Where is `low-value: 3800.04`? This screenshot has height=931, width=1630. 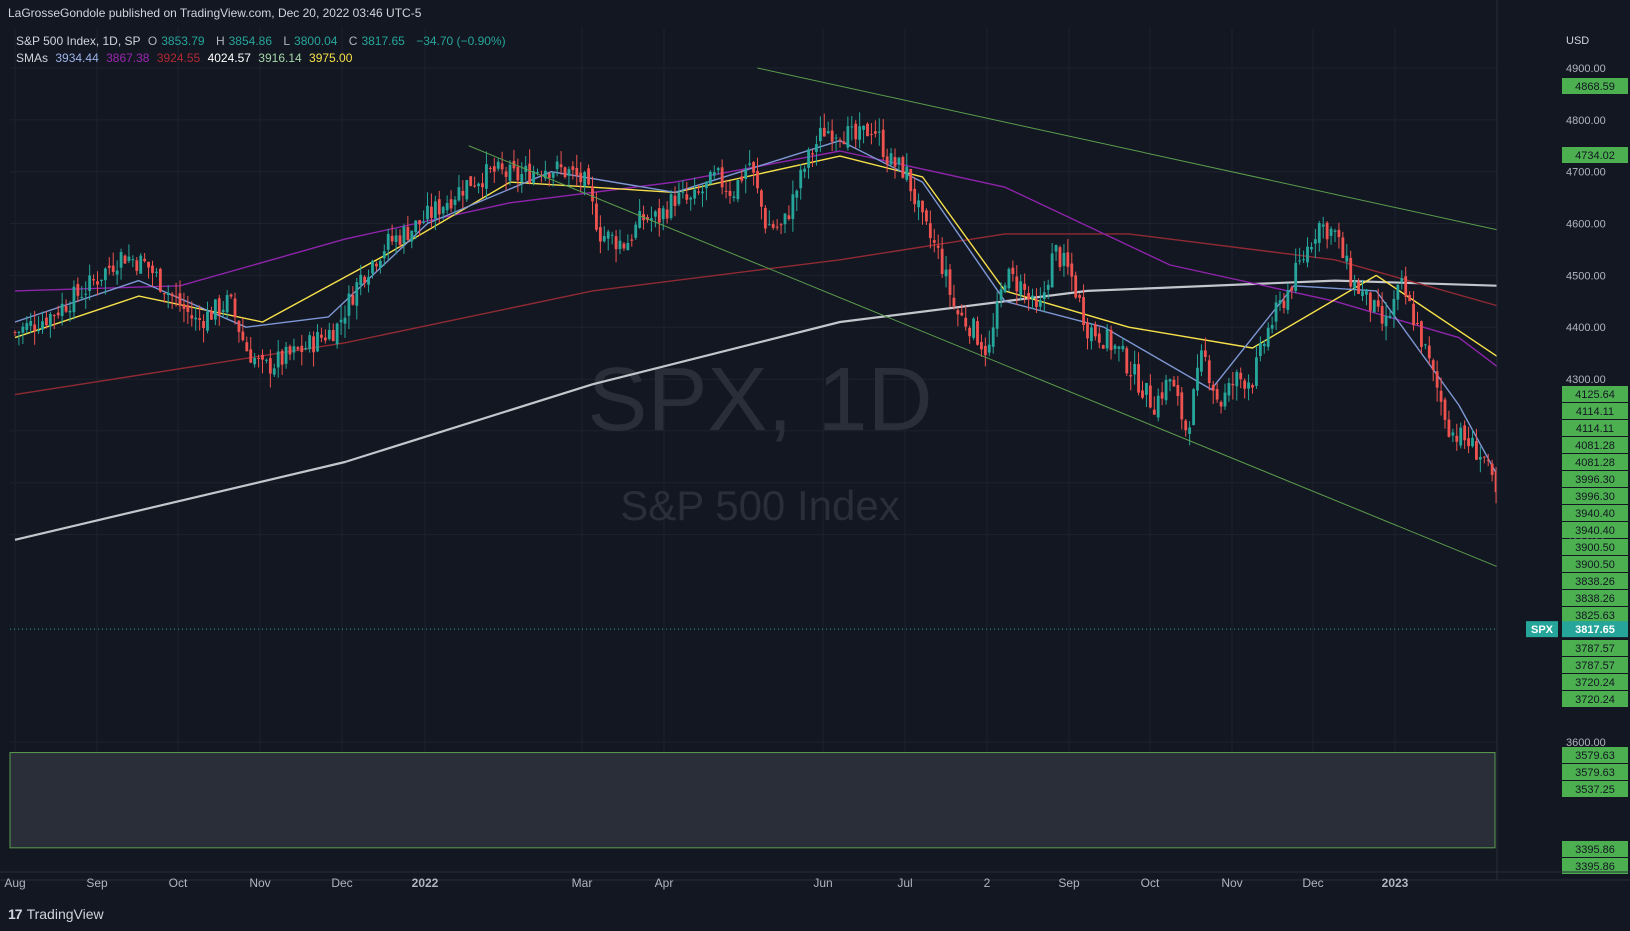
low-value: 3800.04 is located at coordinates (316, 41).